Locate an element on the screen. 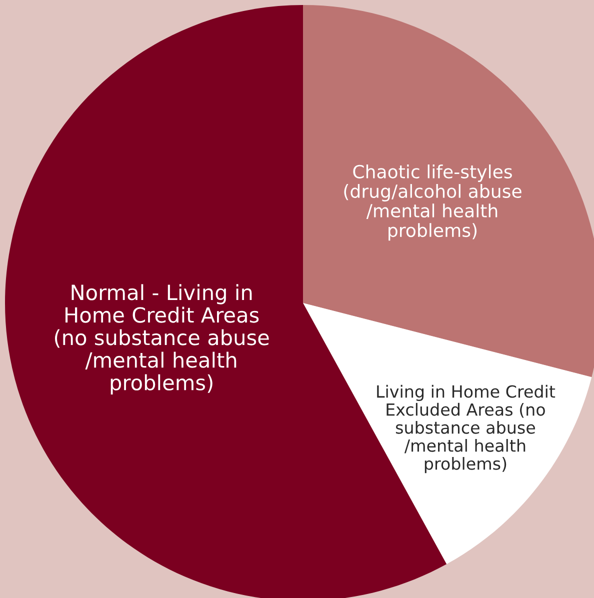 The width and height of the screenshot is (594, 598). slice-label: Living in Home Credit Excluded Areas (no substance abuse /mental health problems) is located at coordinates (466, 429).